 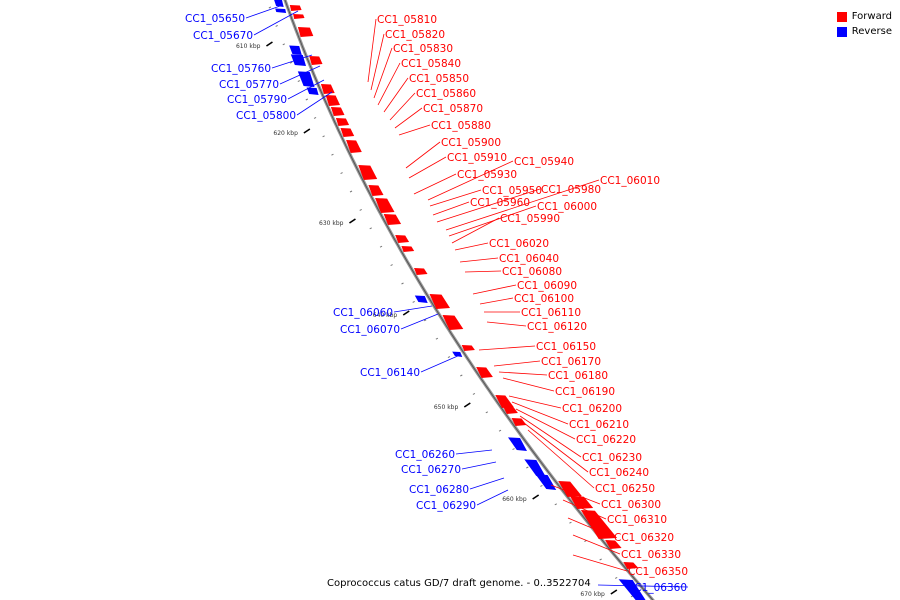 What do you see at coordinates (431, 64) in the screenshot?
I see `forward-gene-label: CC1_05840` at bounding box center [431, 64].